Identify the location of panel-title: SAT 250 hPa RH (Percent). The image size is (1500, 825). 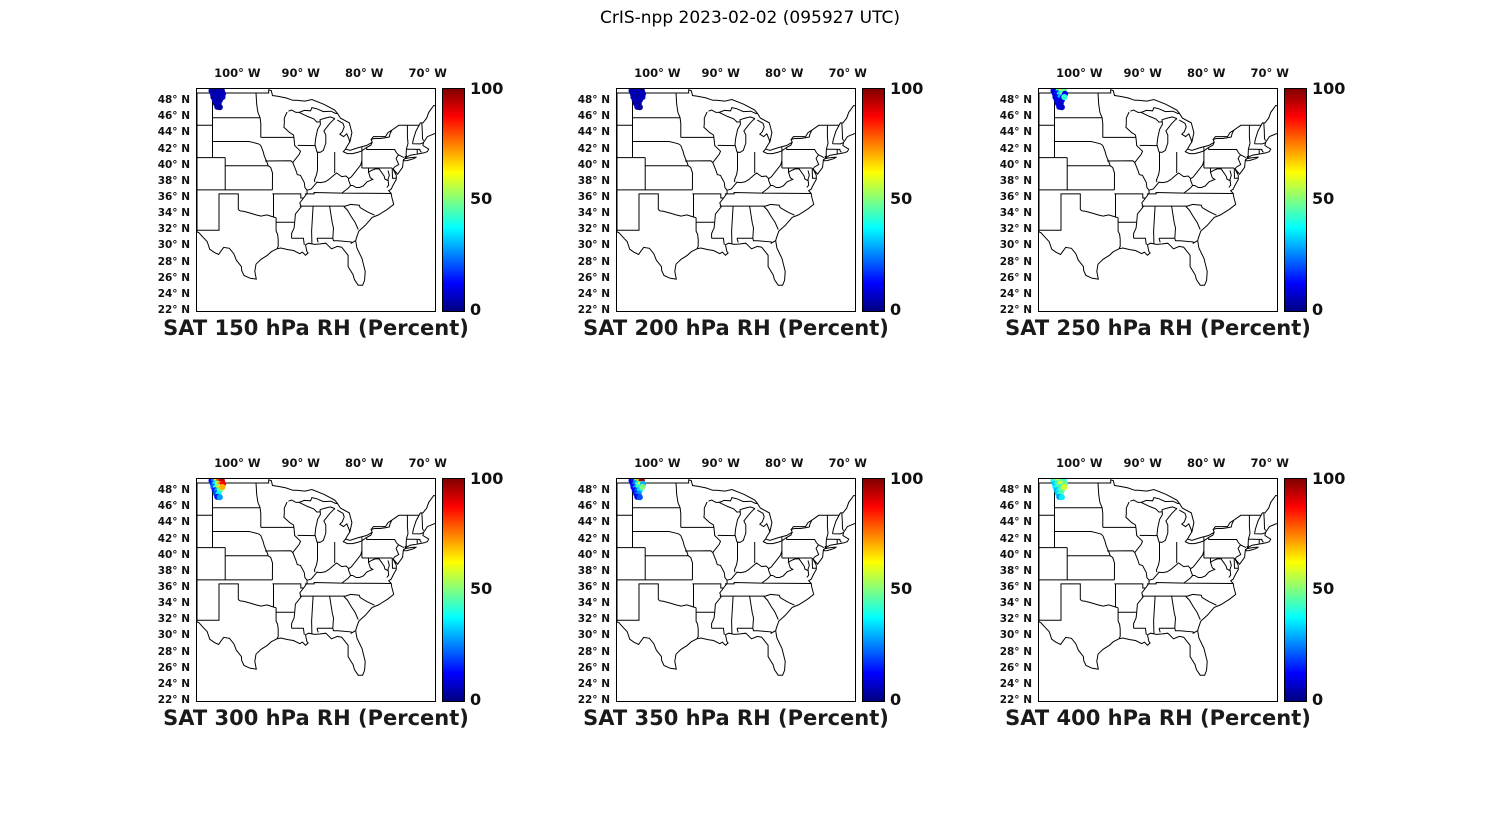
(1158, 328).